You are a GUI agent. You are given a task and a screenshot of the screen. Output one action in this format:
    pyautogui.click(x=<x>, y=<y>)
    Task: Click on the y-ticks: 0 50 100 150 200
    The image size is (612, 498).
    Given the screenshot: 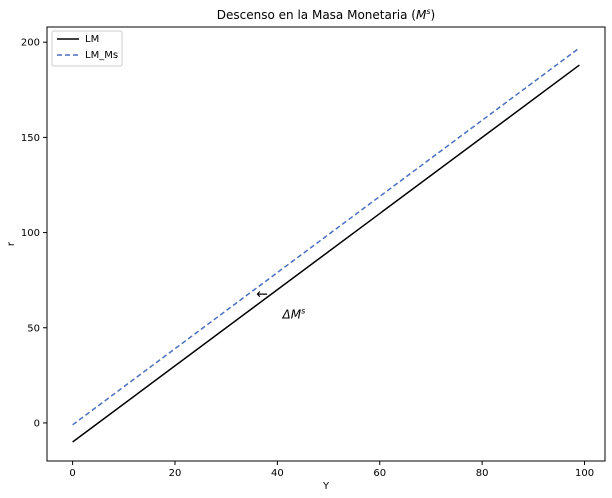 What is the action you would take?
    pyautogui.click(x=34, y=233)
    